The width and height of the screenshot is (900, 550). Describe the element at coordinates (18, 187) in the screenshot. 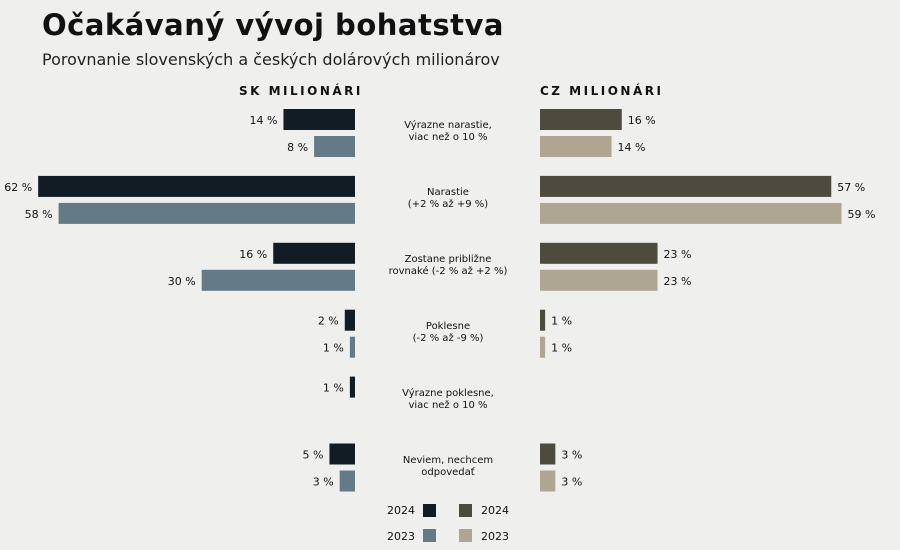

I see `sk-value-label: 62 %` at that location.